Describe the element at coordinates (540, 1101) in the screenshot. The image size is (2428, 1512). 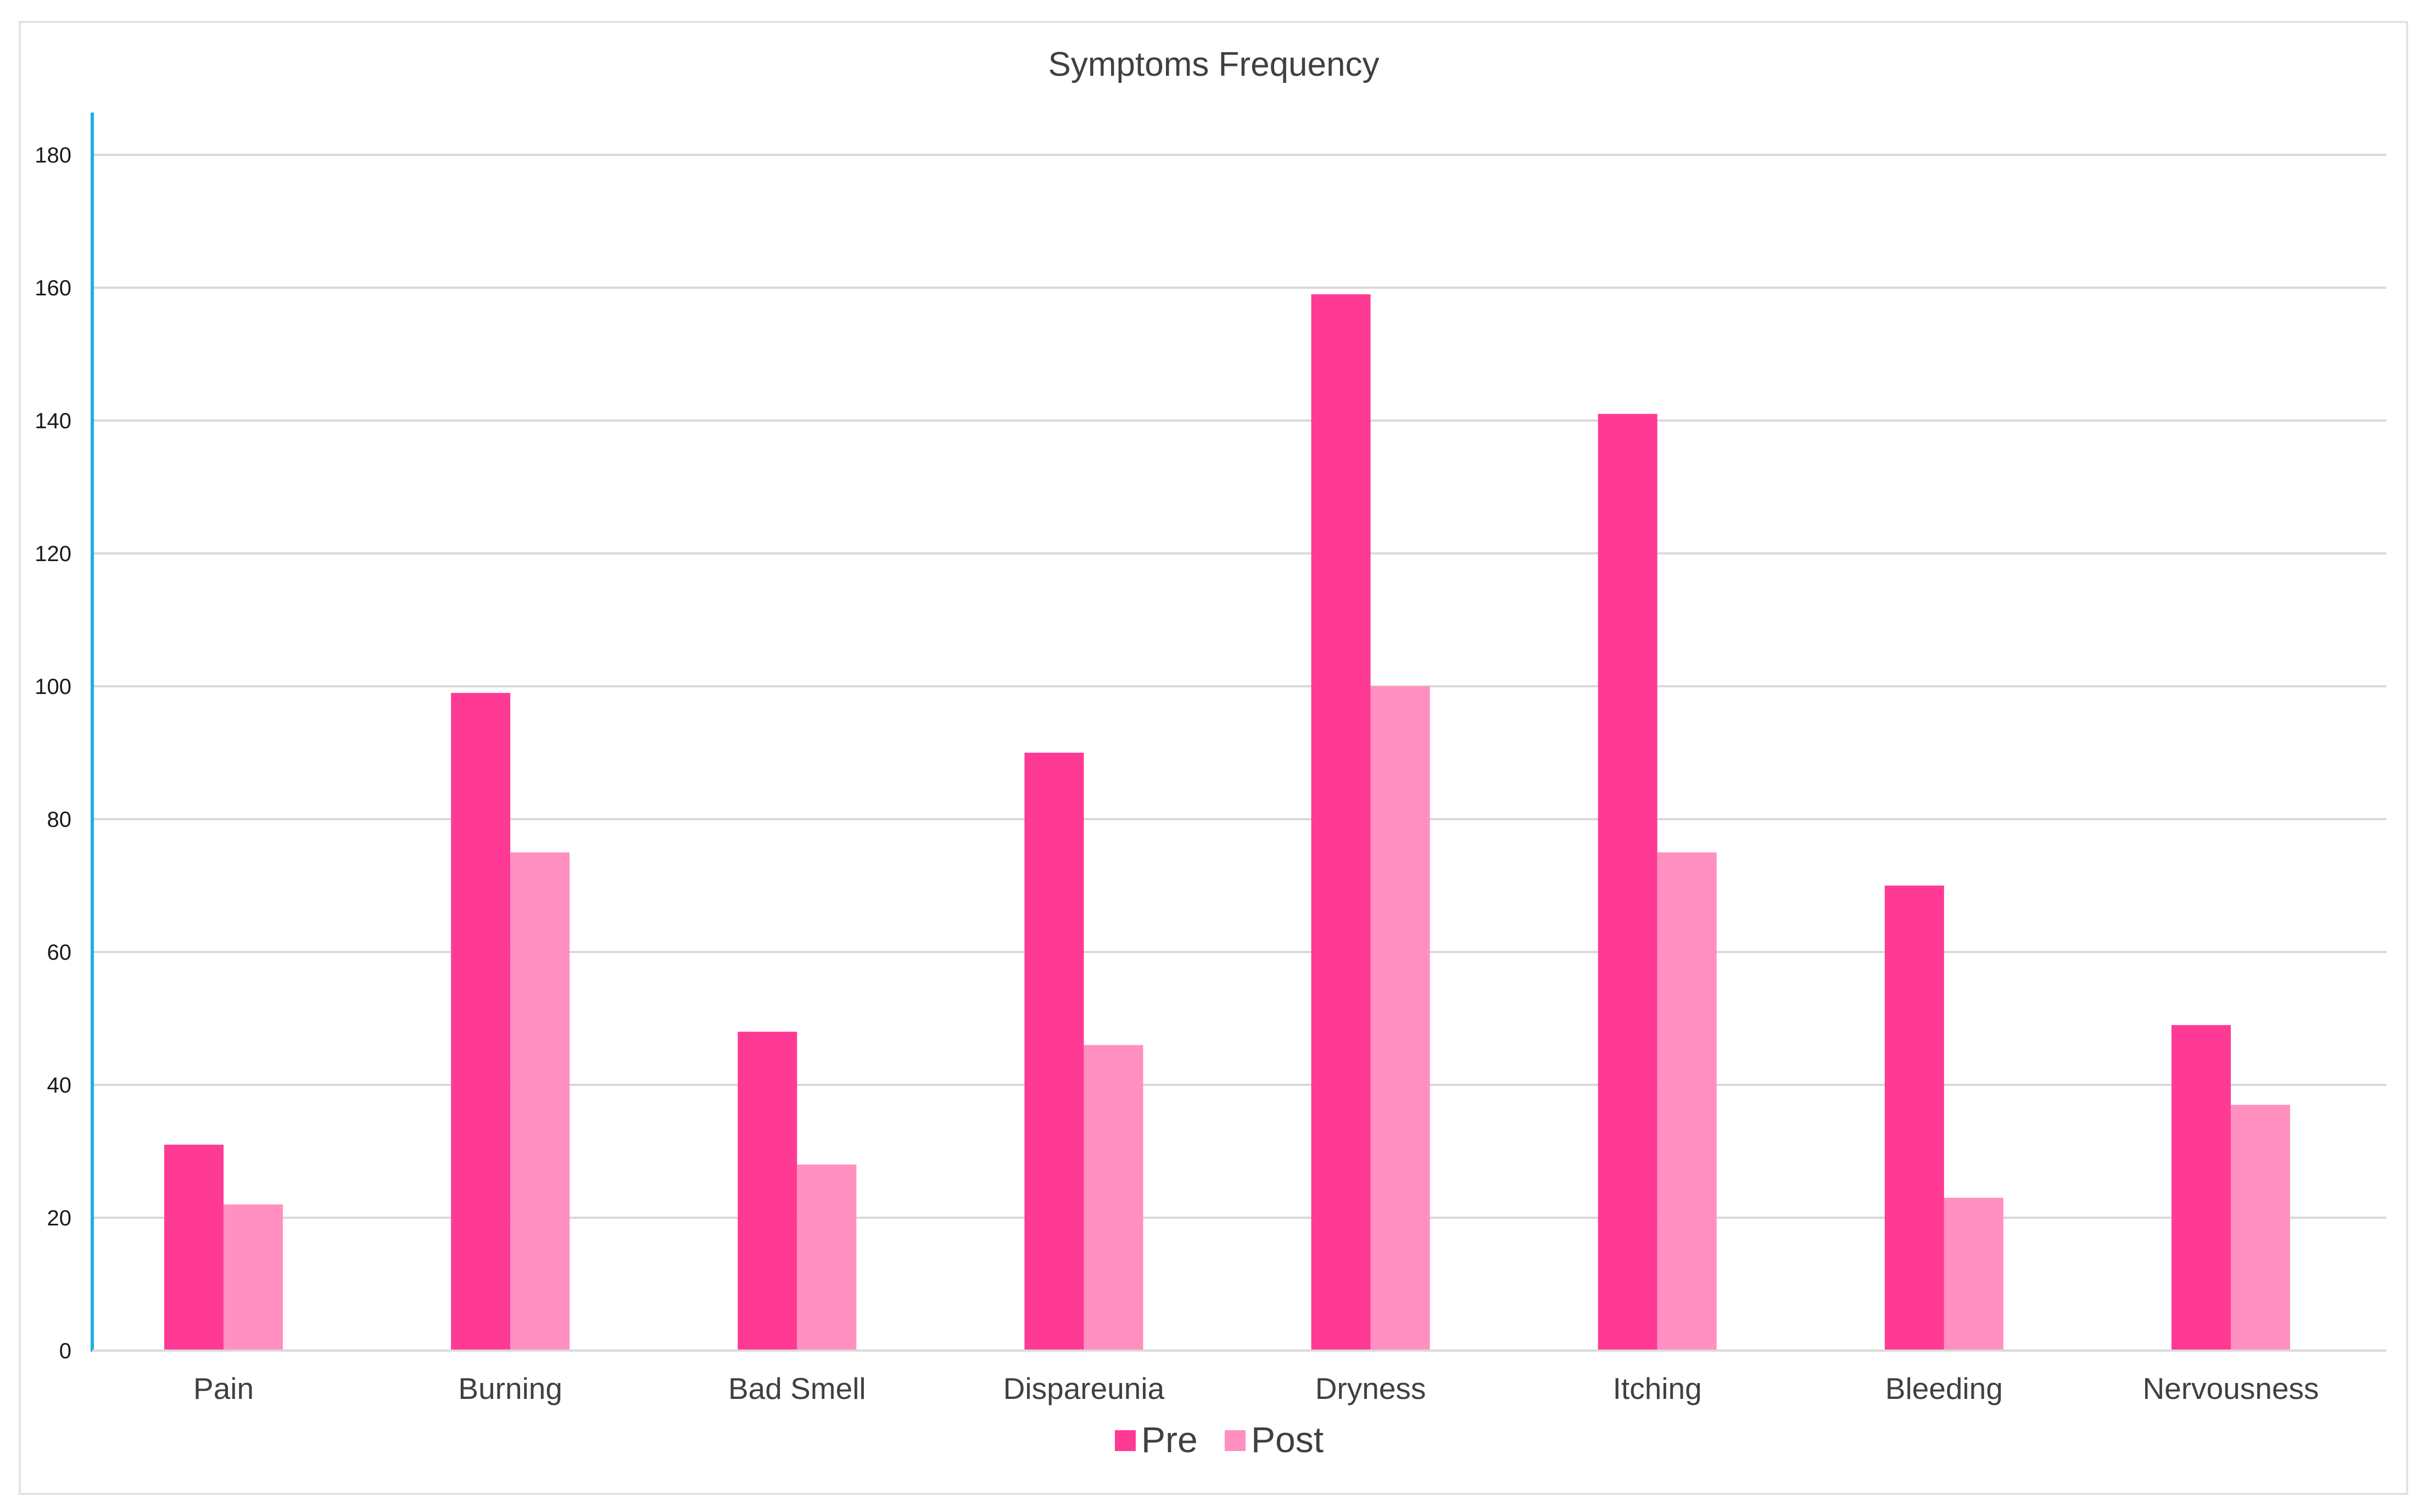
I see `bar-post-burning` at that location.